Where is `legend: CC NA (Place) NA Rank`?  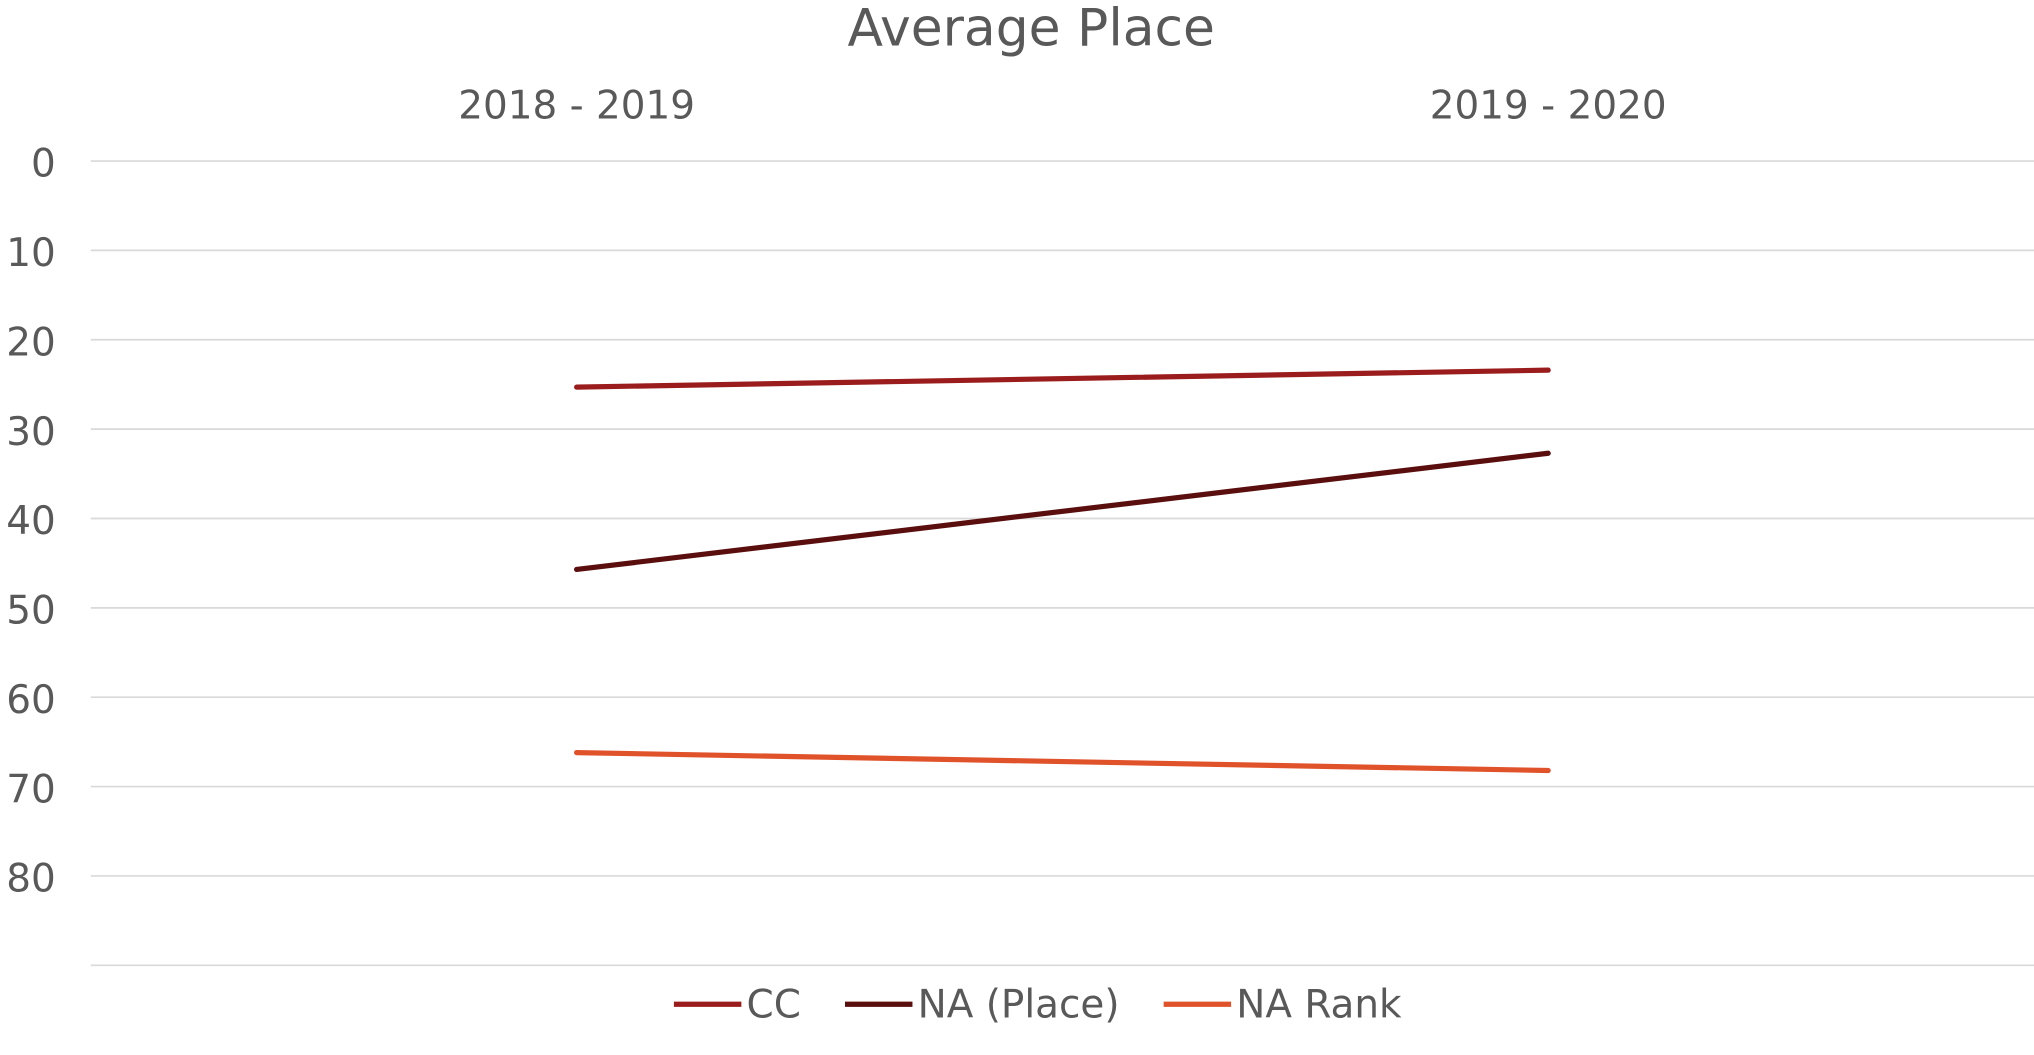 legend: CC NA (Place) NA Rank is located at coordinates (1037, 1004).